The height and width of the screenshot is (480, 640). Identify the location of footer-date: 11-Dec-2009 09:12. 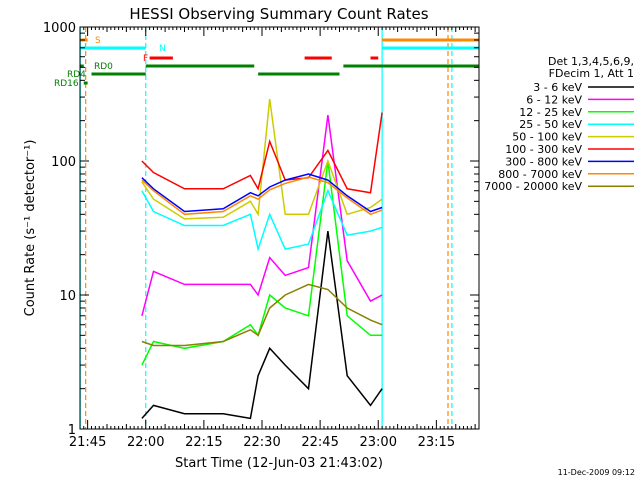
(596, 472).